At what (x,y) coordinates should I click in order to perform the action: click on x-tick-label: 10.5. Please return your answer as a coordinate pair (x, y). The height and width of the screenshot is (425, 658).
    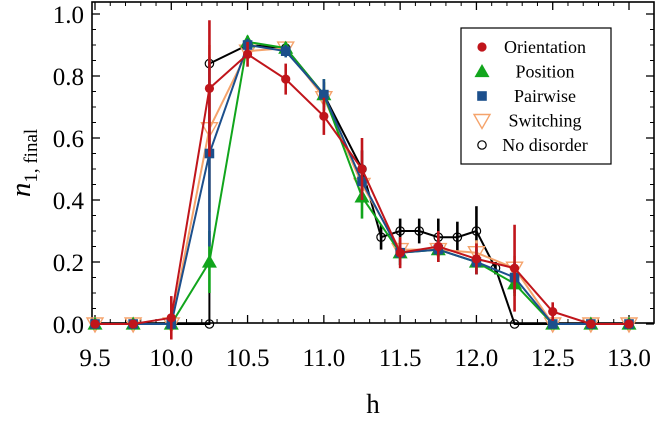
    Looking at the image, I should click on (248, 358).